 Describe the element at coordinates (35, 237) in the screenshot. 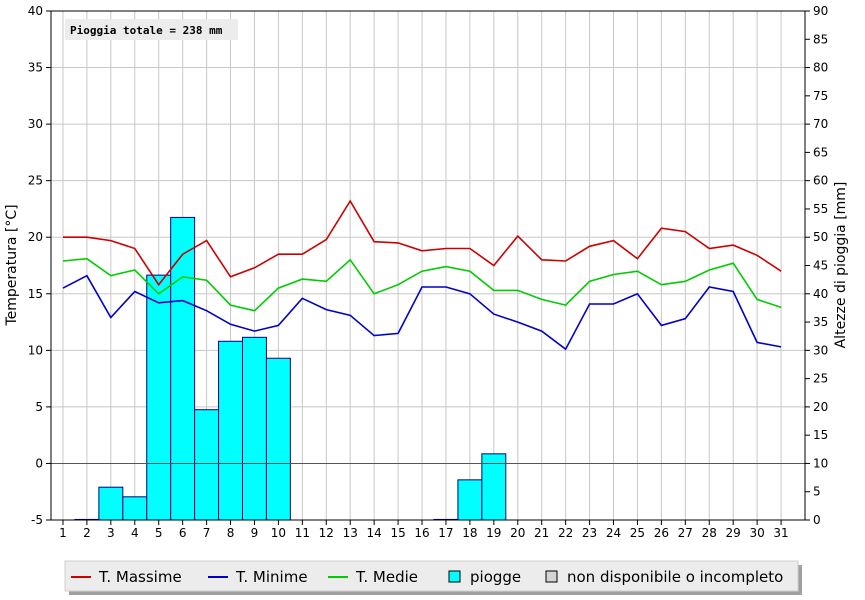

I see `left-tick-label: 20` at that location.